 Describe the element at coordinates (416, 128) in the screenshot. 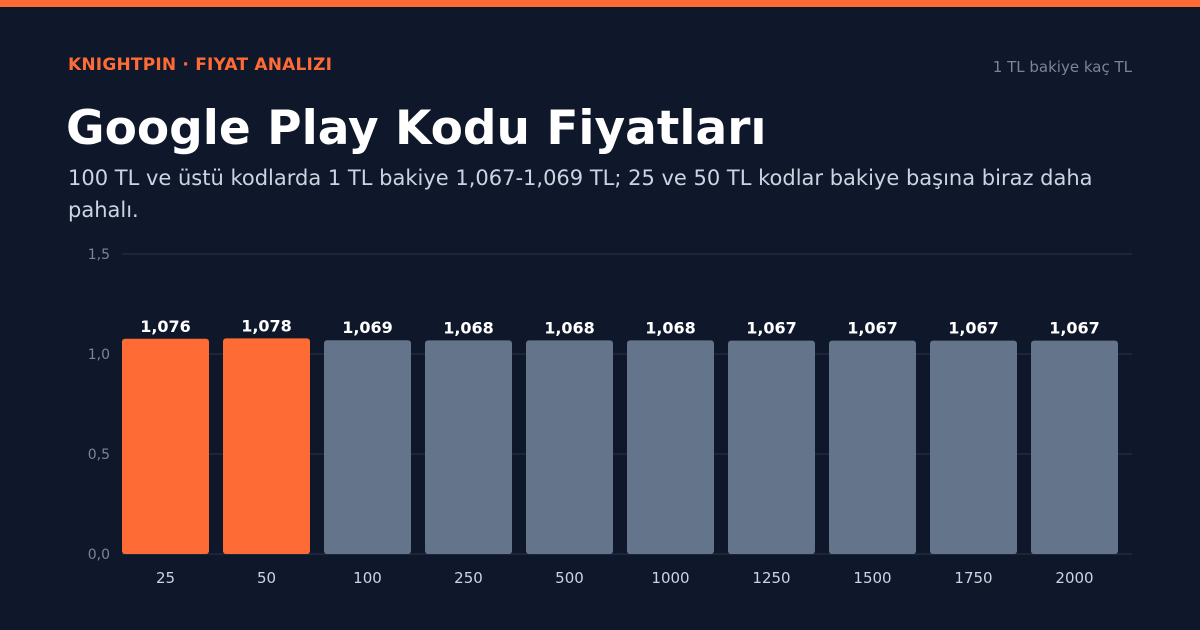

I see `page-title: Google Play Kodu Fiyatları` at that location.